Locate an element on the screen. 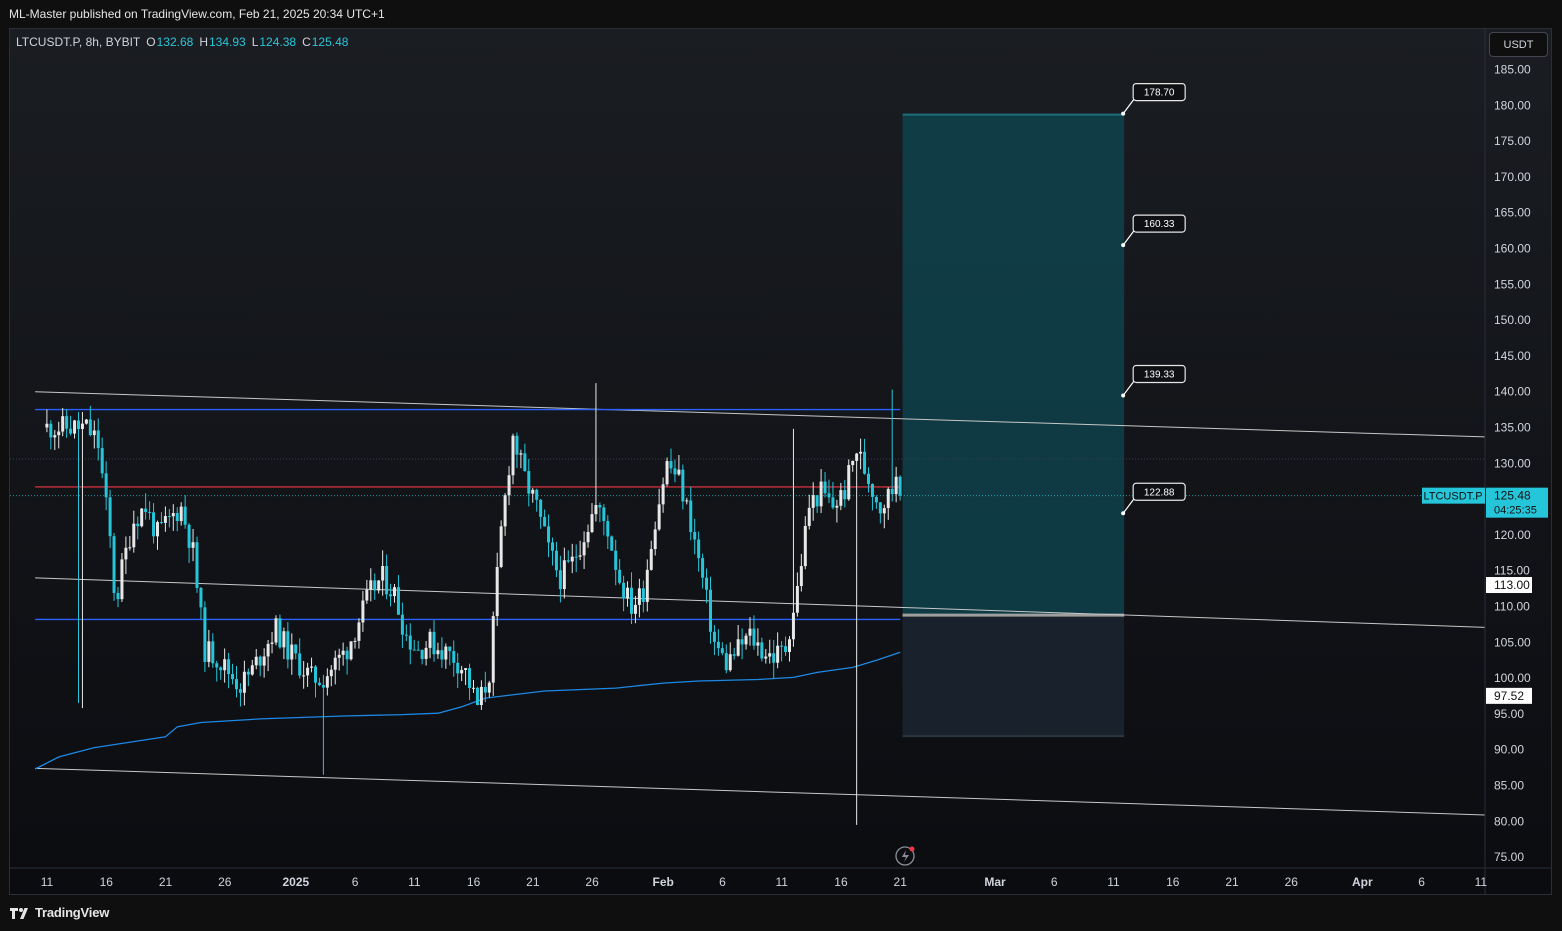  quick-alert-icon is located at coordinates (905, 856).